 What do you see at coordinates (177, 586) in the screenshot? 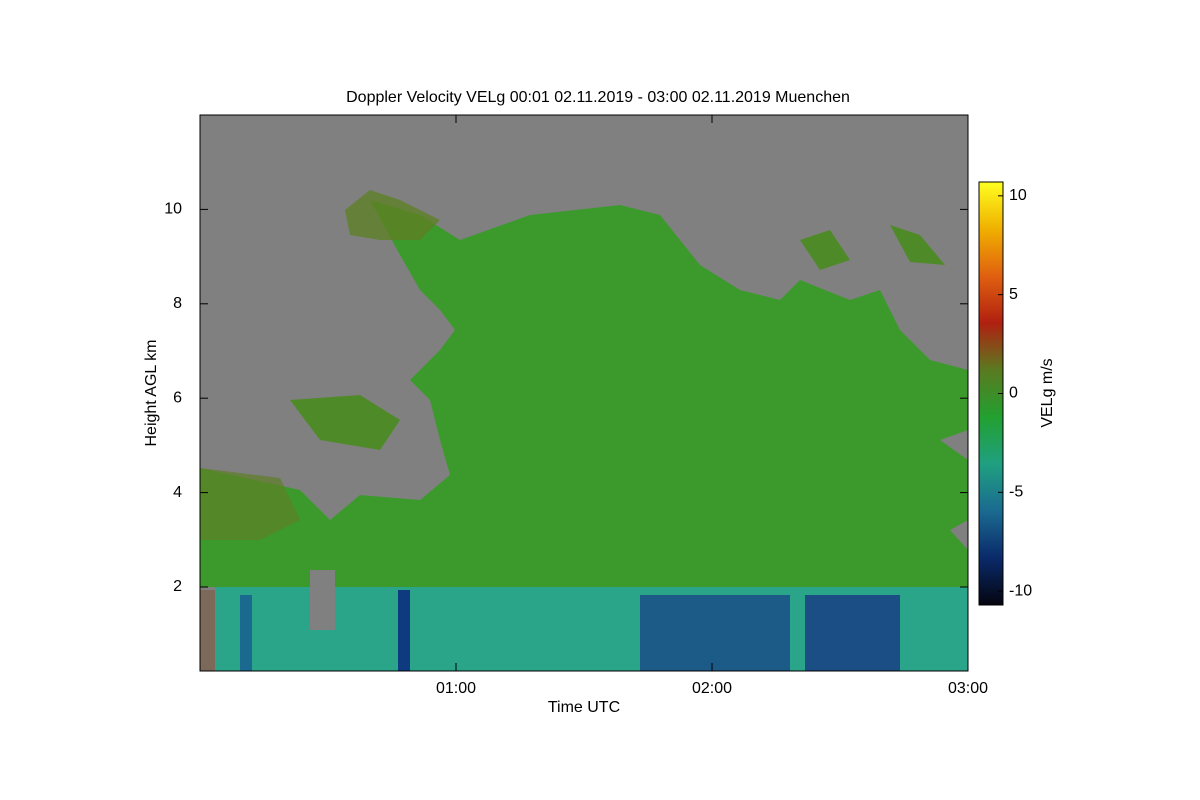
I see `y-tick-label: 2` at bounding box center [177, 586].